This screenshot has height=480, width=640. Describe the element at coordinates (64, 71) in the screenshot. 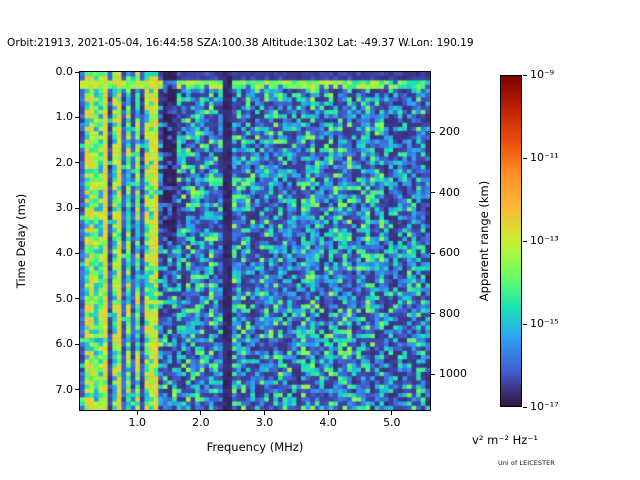

I see `y-tick-label: 0.0` at that location.